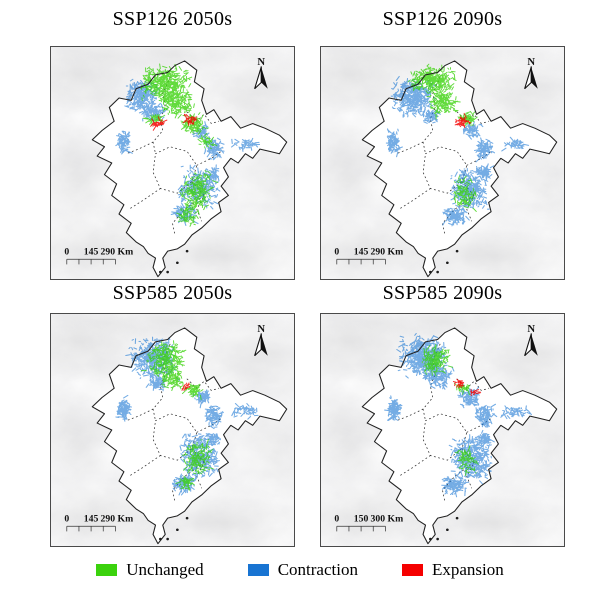 This screenshot has width=600, height=600. Describe the element at coordinates (467, 569) in the screenshot. I see `legend-label-expansion: Expansion` at that location.